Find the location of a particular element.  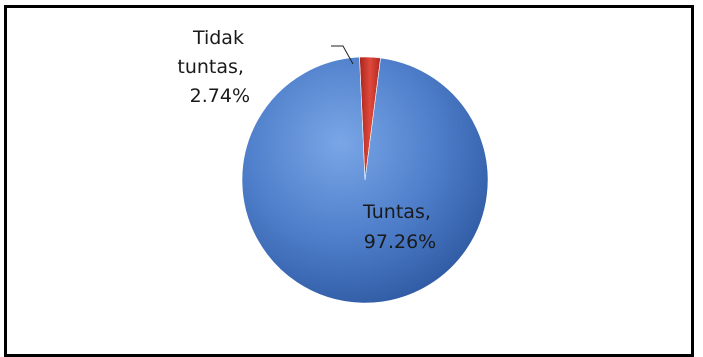

data-label-tidak-tuntas-line2: tuntas, is located at coordinates (210, 67).